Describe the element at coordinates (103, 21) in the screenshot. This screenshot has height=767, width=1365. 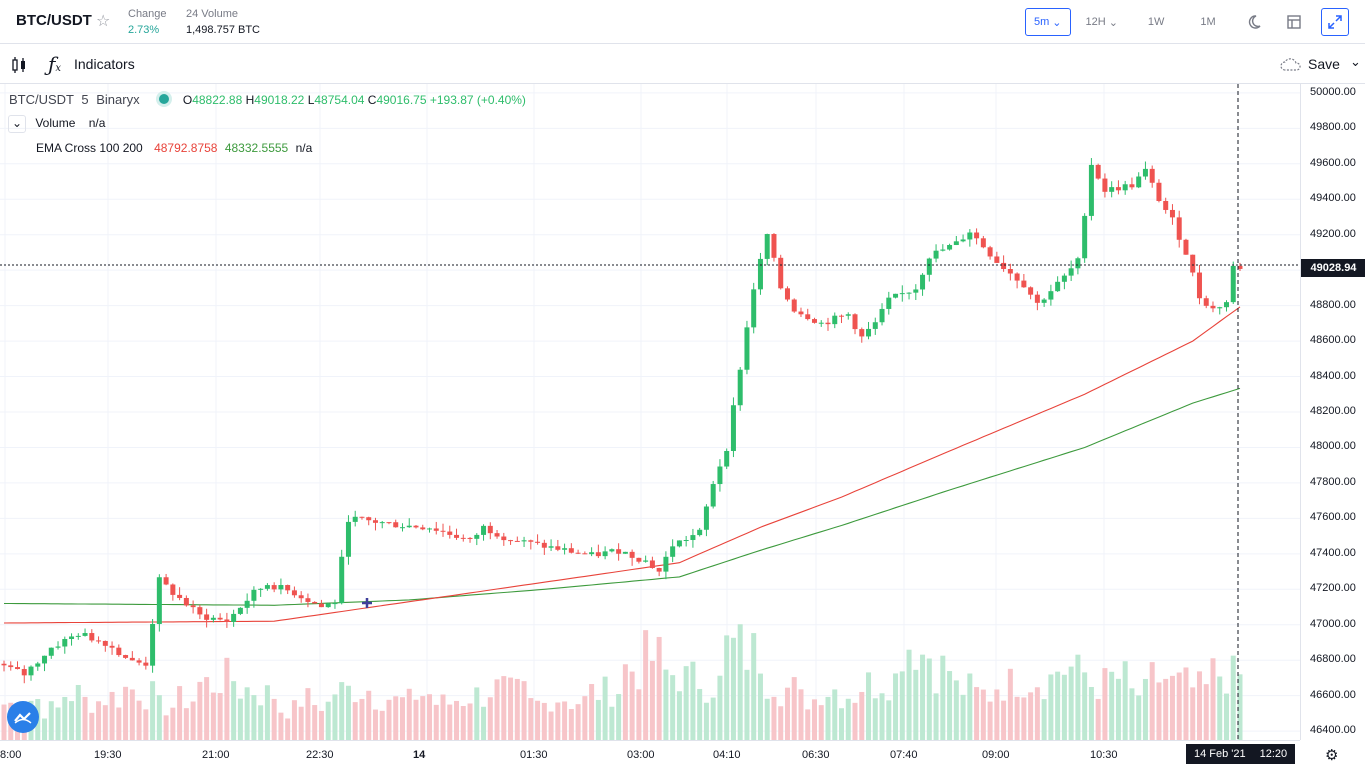
I see `star-icon: ☆` at that location.